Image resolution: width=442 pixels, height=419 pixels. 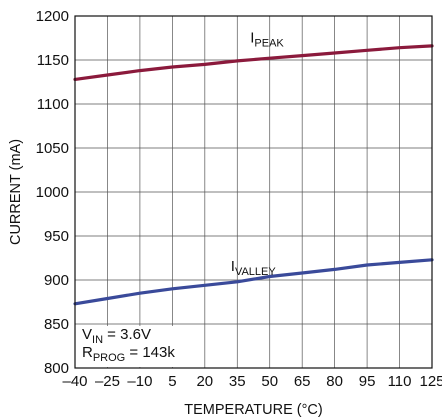 I want to click on y-tick-label: 800, so click(x=56, y=368).